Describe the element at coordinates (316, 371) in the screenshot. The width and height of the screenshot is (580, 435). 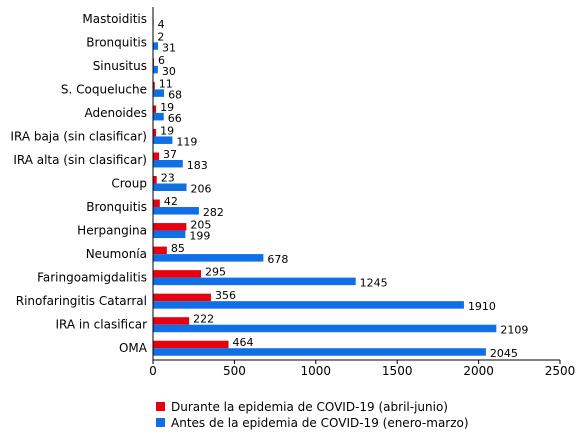
I see `x-tick-label: 1000` at that location.